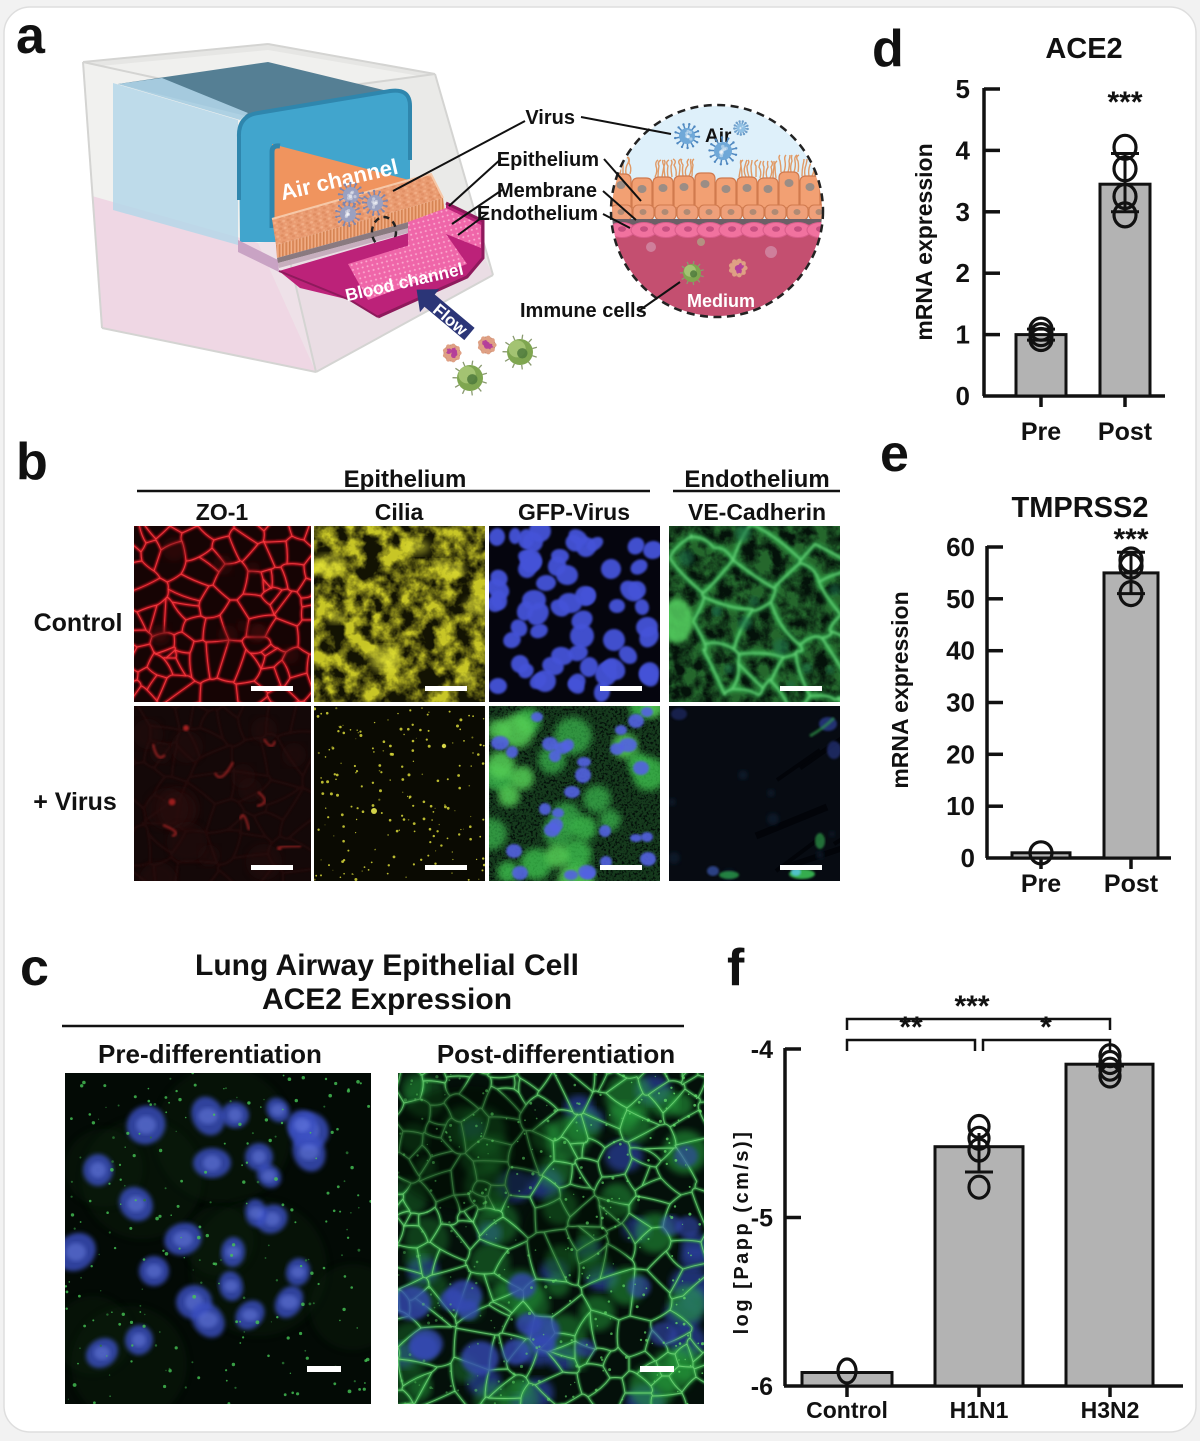 The width and height of the screenshot is (1200, 1441). Describe the element at coordinates (1083, 49) in the screenshot. I see `svg-text: ACE2` at that location.